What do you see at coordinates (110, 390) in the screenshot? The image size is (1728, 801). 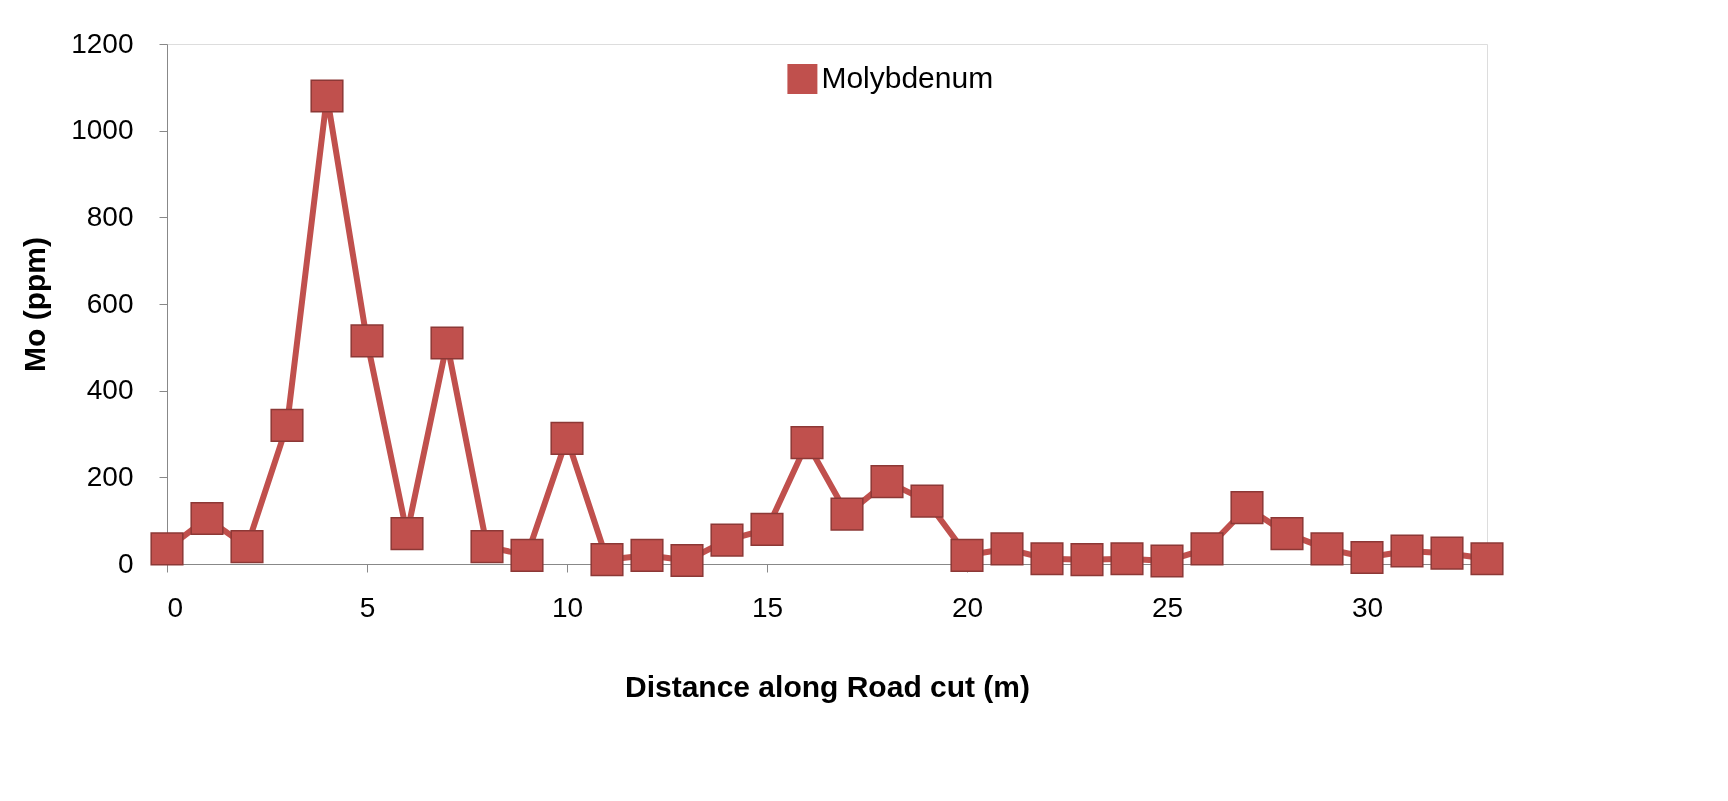 I see `y-tick-label: 400` at bounding box center [110, 390].